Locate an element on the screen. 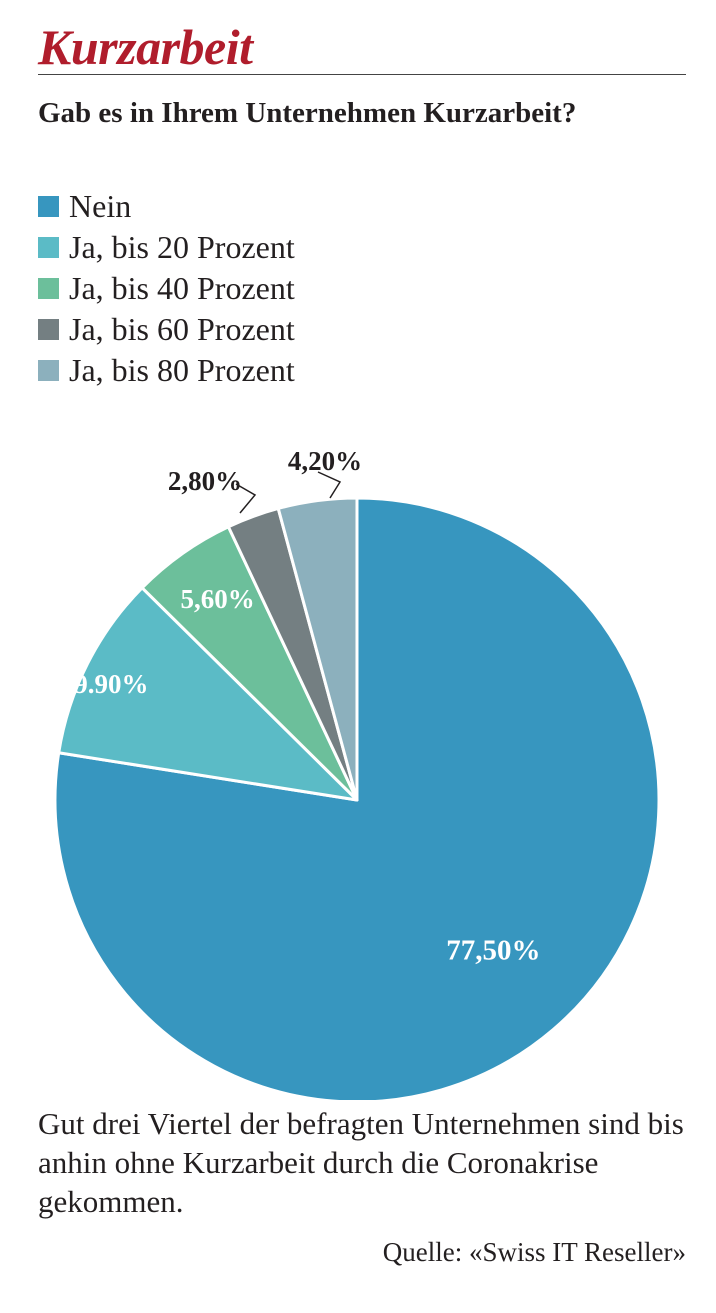 The width and height of the screenshot is (716, 1313). data-label: 5,60% is located at coordinates (217, 599).